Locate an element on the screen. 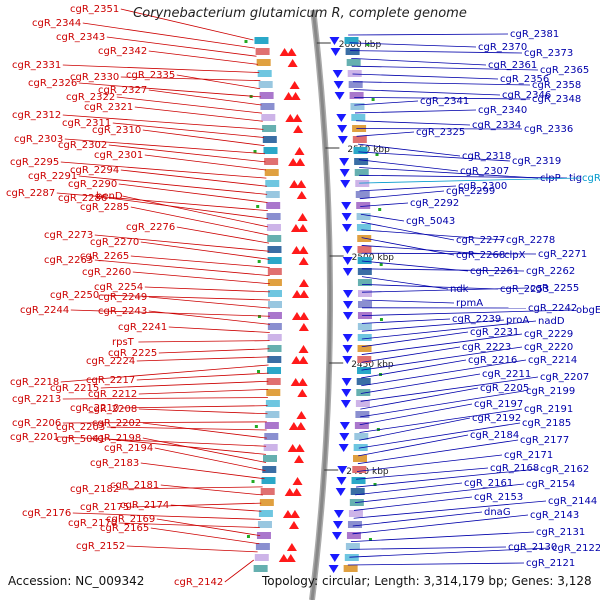  left-gene-label: cgR_2206 is located at coordinates (36, 423).